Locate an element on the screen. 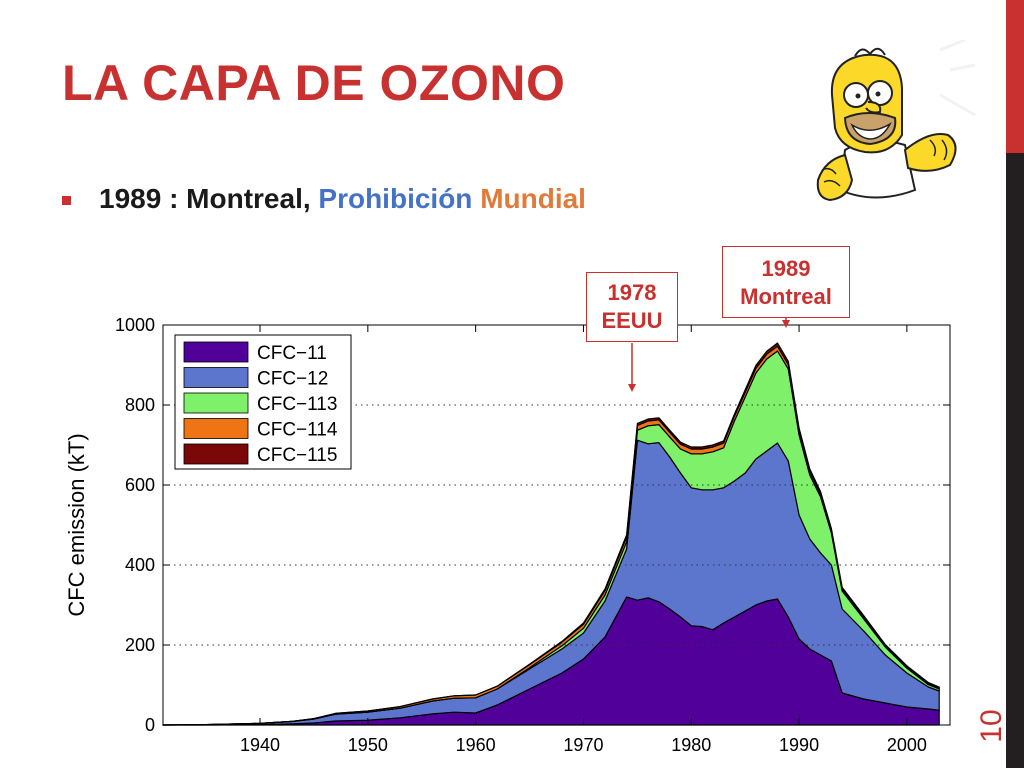 This screenshot has height=768, width=1024. bullet-text-main: 1989 : Montreal, is located at coordinates (209, 198).